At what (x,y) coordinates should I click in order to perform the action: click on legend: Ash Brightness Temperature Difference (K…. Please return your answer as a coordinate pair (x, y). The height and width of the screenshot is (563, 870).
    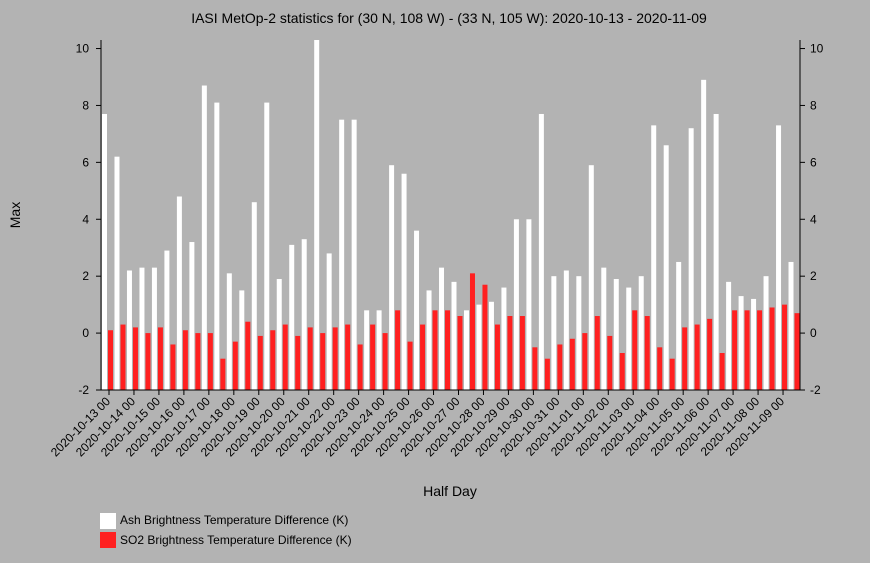
    Looking at the image, I should click on (226, 530).